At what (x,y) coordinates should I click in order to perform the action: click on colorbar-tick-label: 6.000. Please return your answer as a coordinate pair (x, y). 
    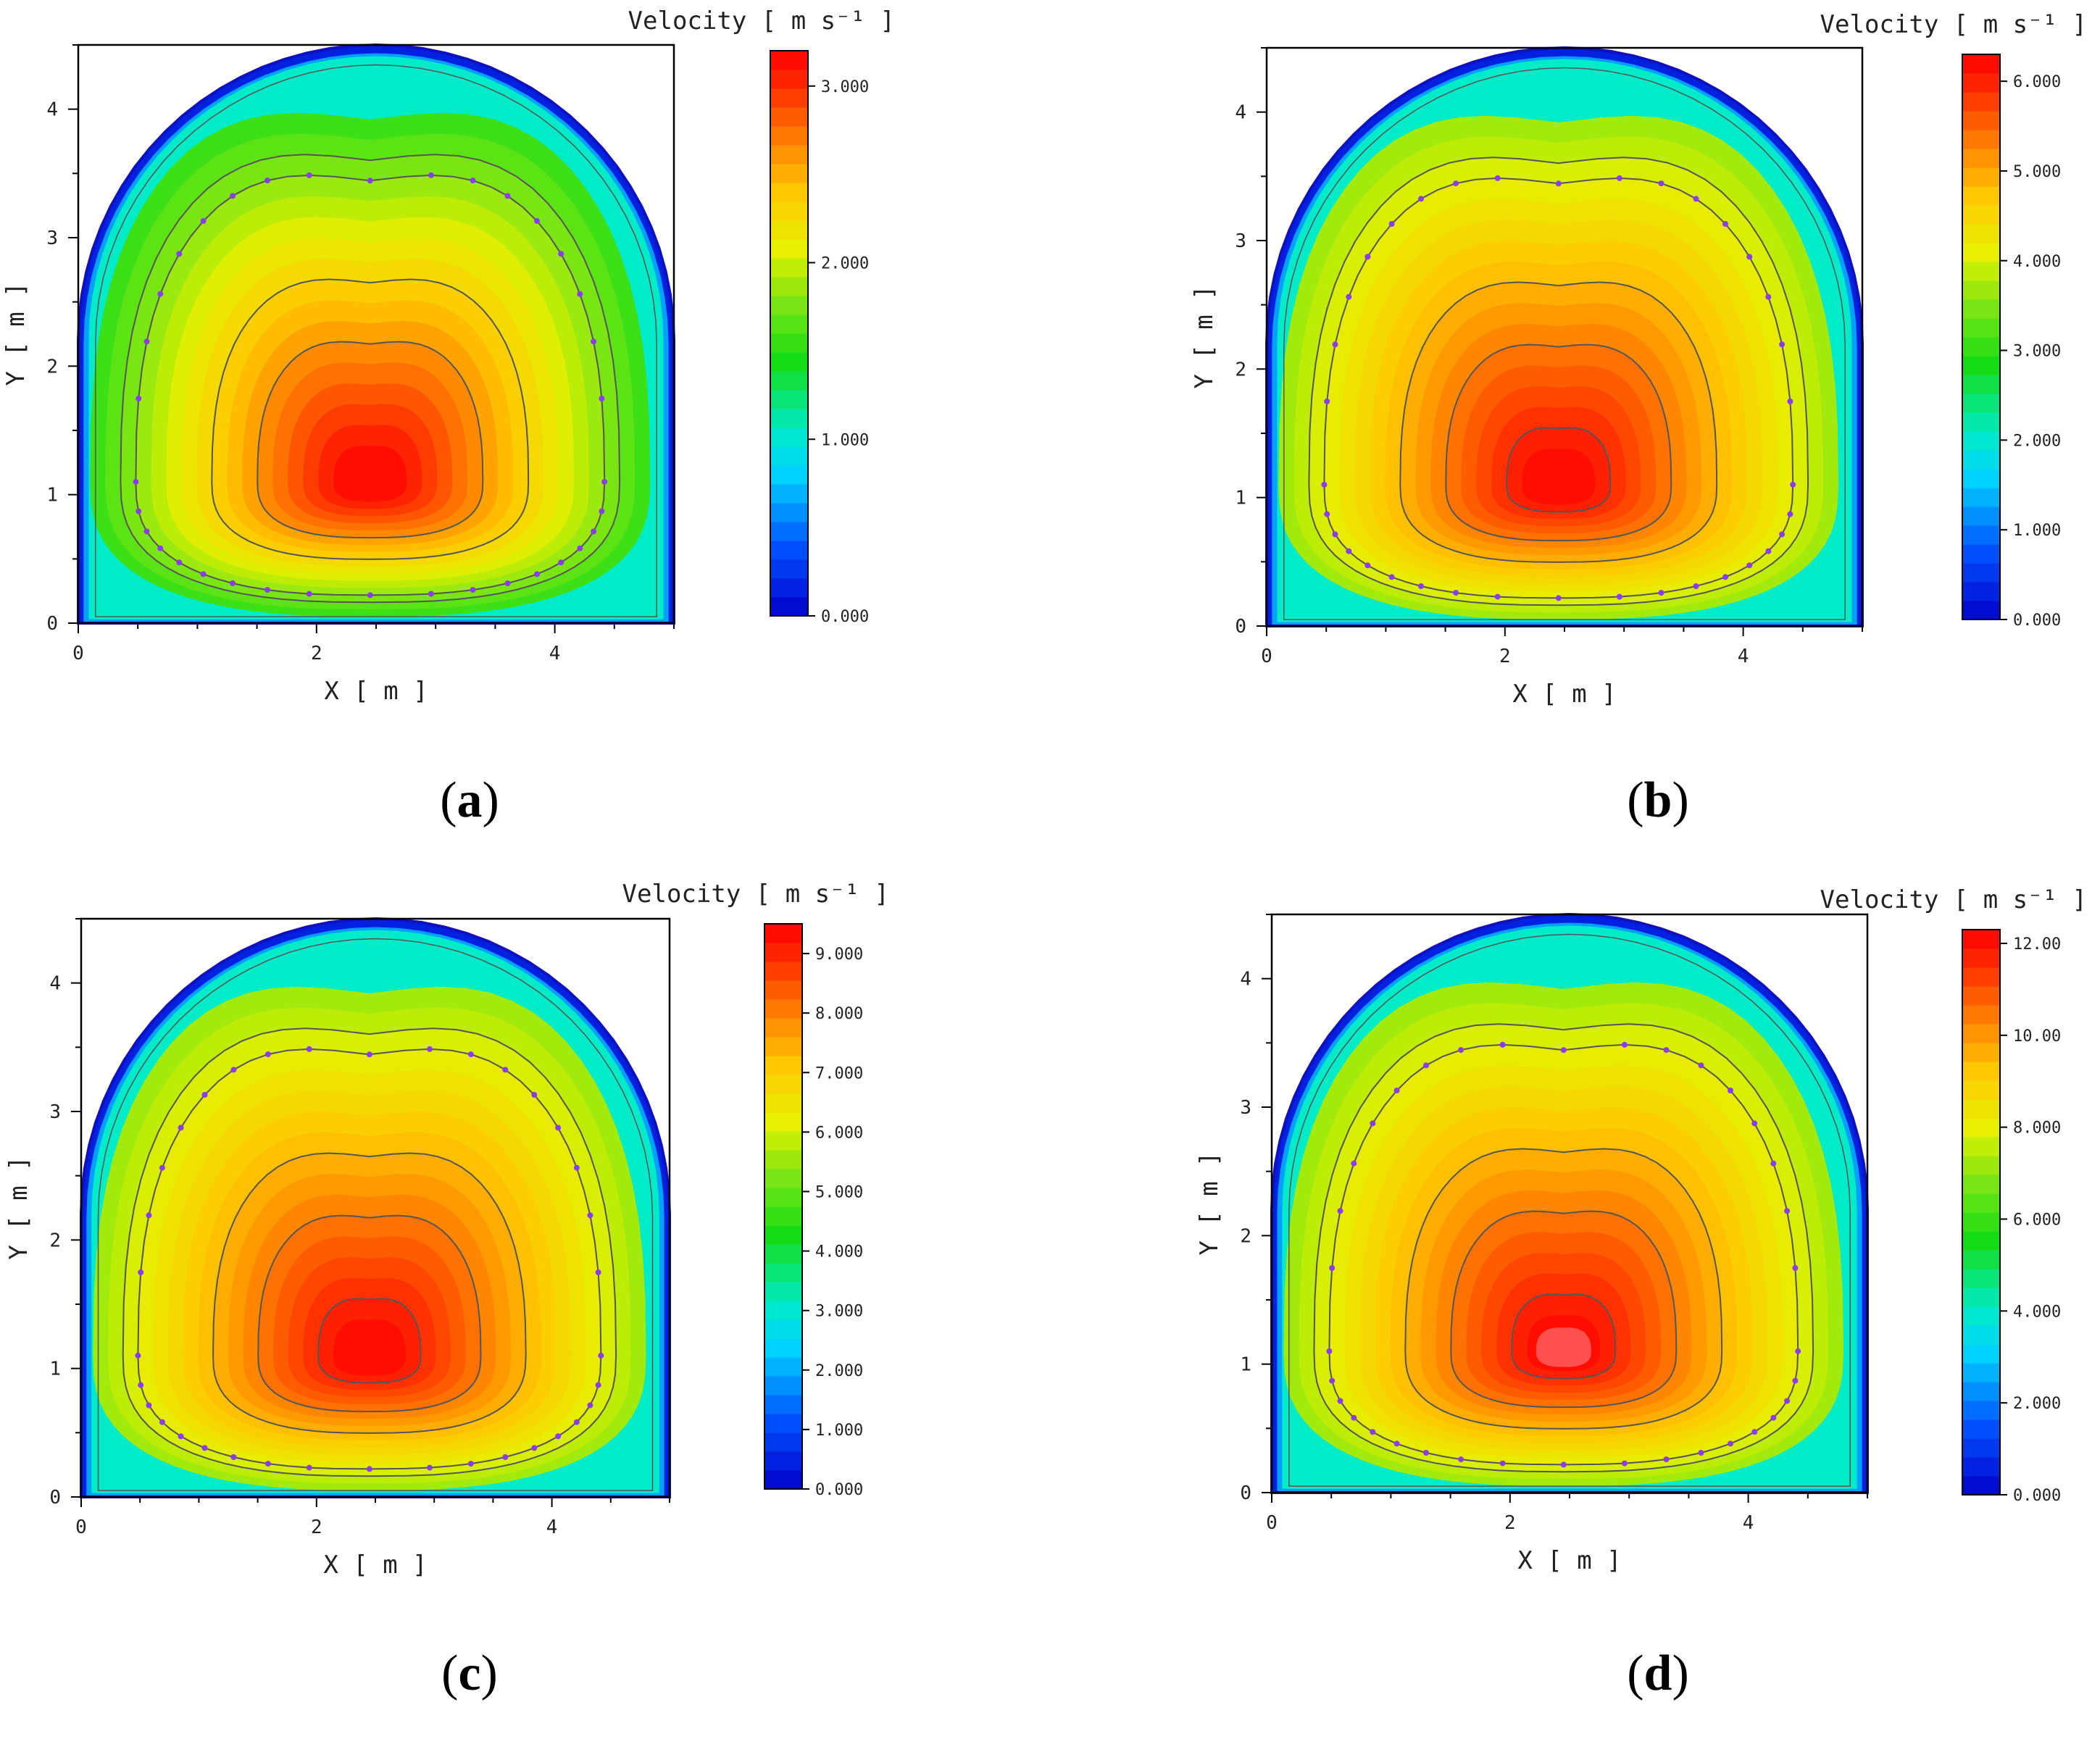
    Looking at the image, I should click on (2037, 1220).